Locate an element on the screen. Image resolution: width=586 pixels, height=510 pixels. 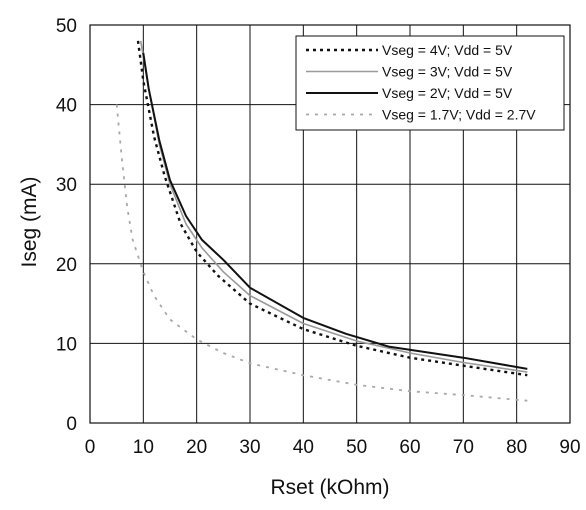
y-tick-label: 10 is located at coordinates (66, 344).